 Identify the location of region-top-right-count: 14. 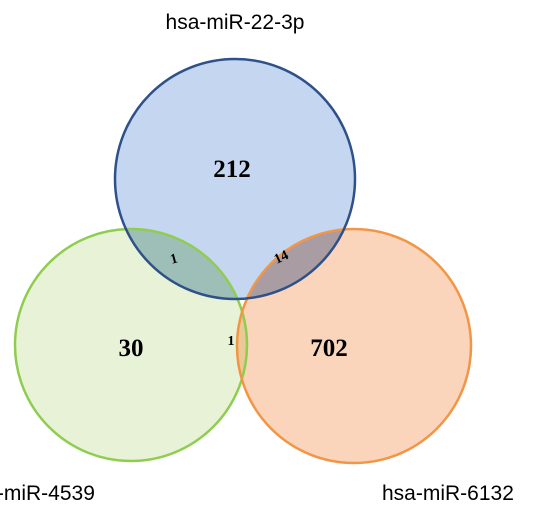
(281, 258).